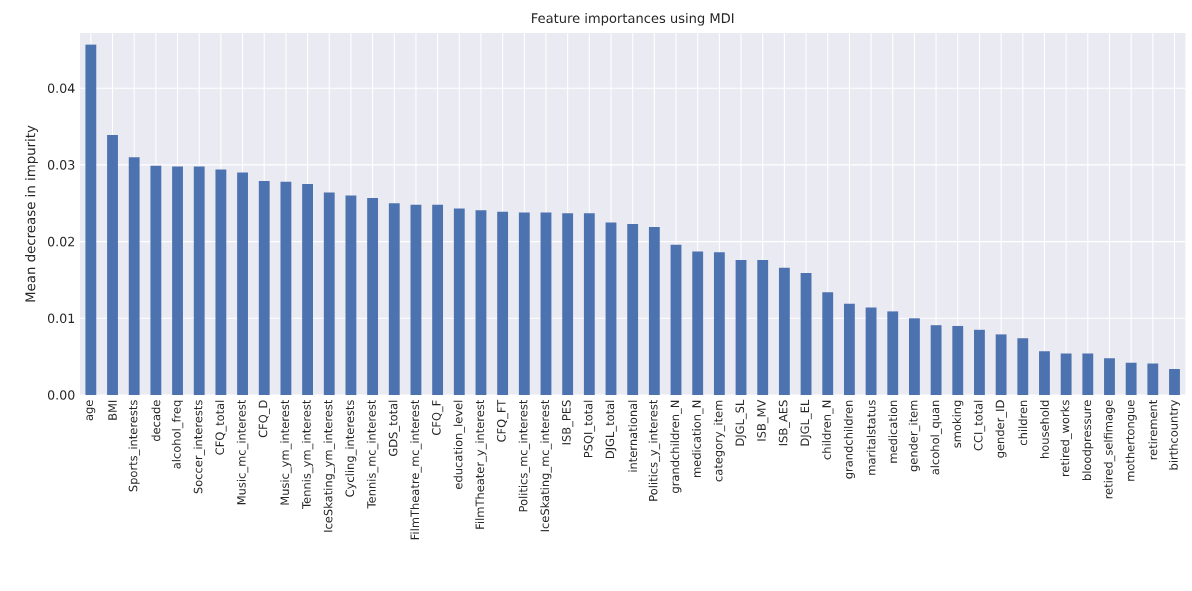 The width and height of the screenshot is (1192, 591). I want to click on x-tick-label: CFQ_D, so click(264, 419).